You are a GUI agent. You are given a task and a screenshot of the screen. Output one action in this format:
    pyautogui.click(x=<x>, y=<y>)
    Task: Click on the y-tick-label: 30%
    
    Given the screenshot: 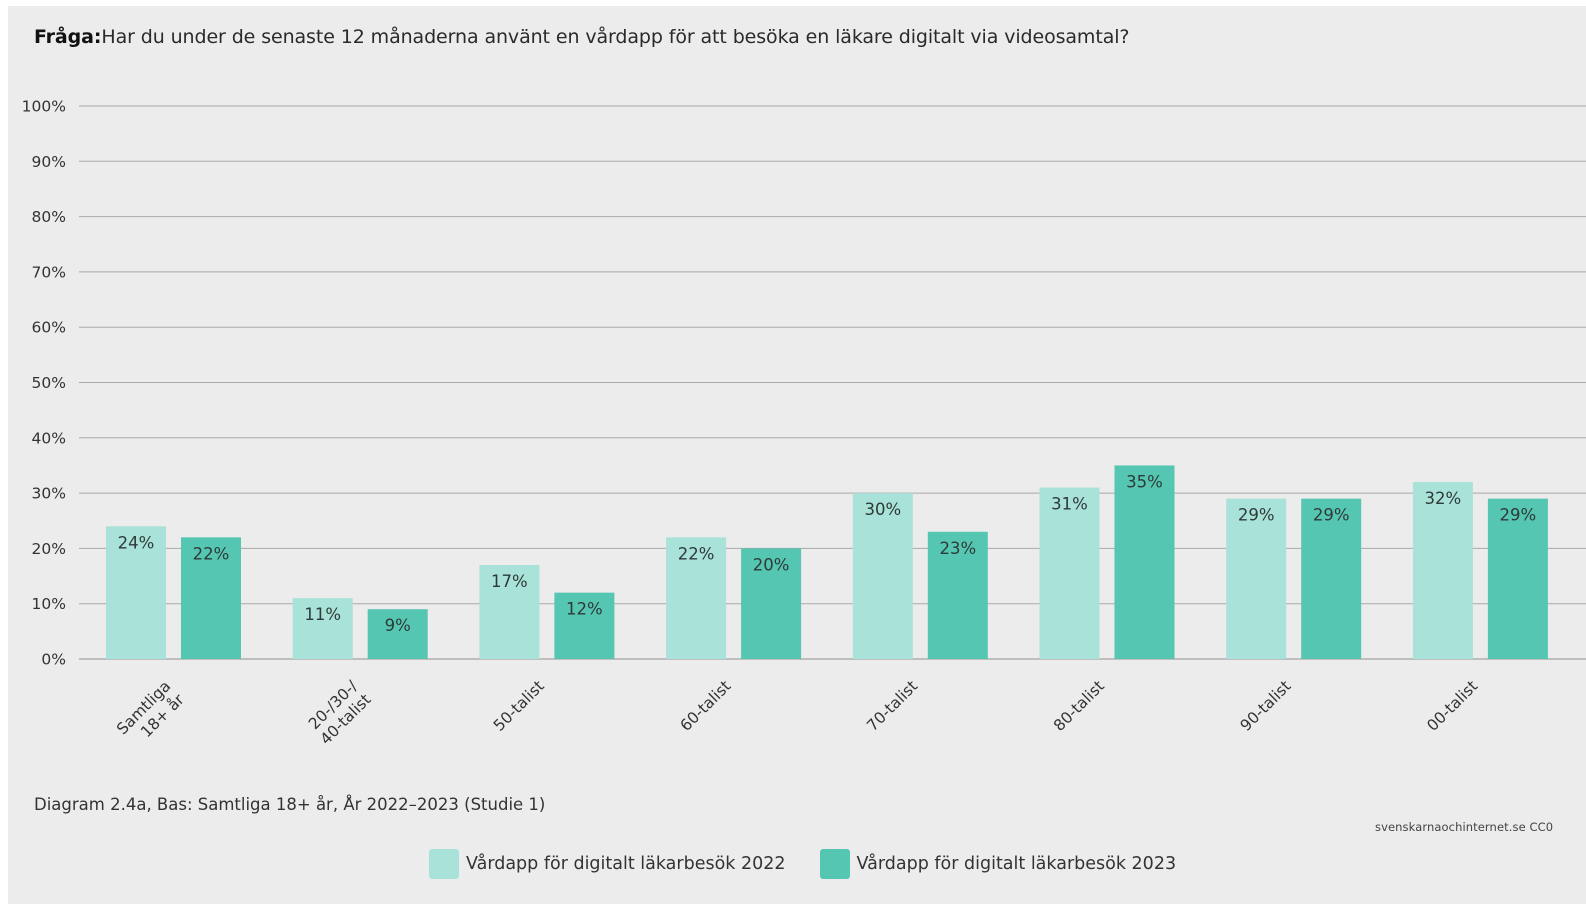 What is the action you would take?
    pyautogui.click(x=49, y=494)
    